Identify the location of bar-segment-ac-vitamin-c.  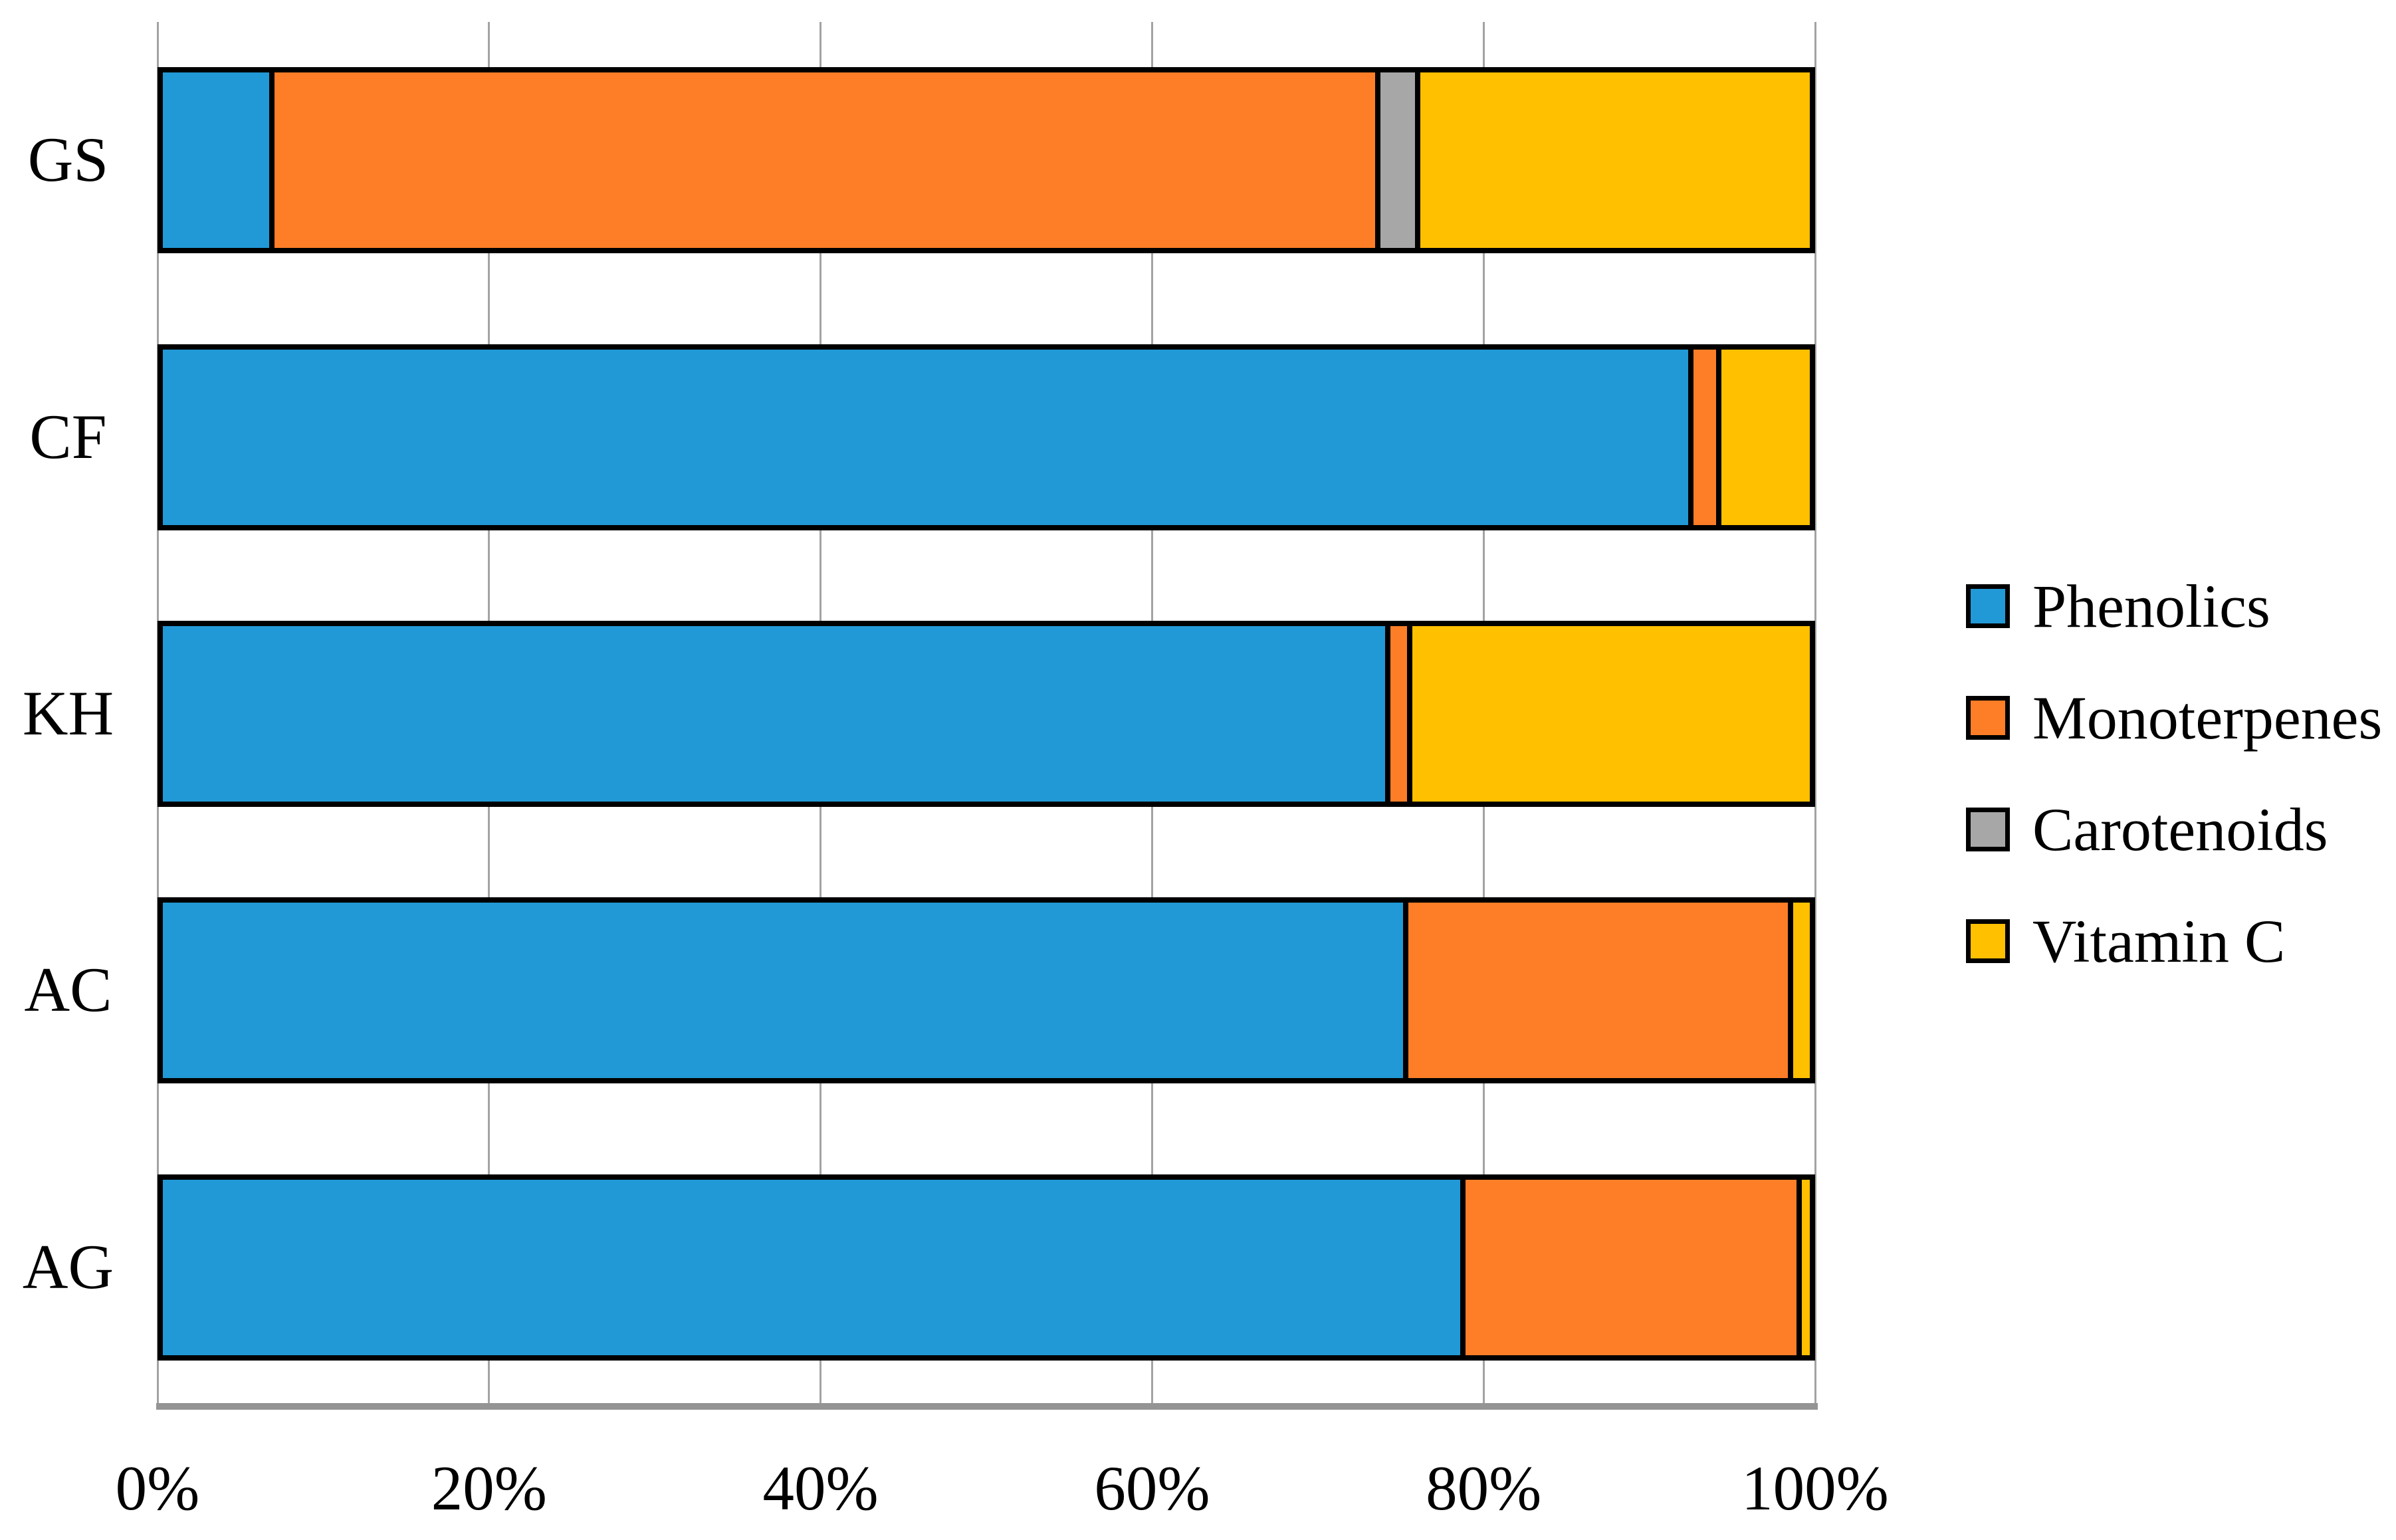
(1802, 991).